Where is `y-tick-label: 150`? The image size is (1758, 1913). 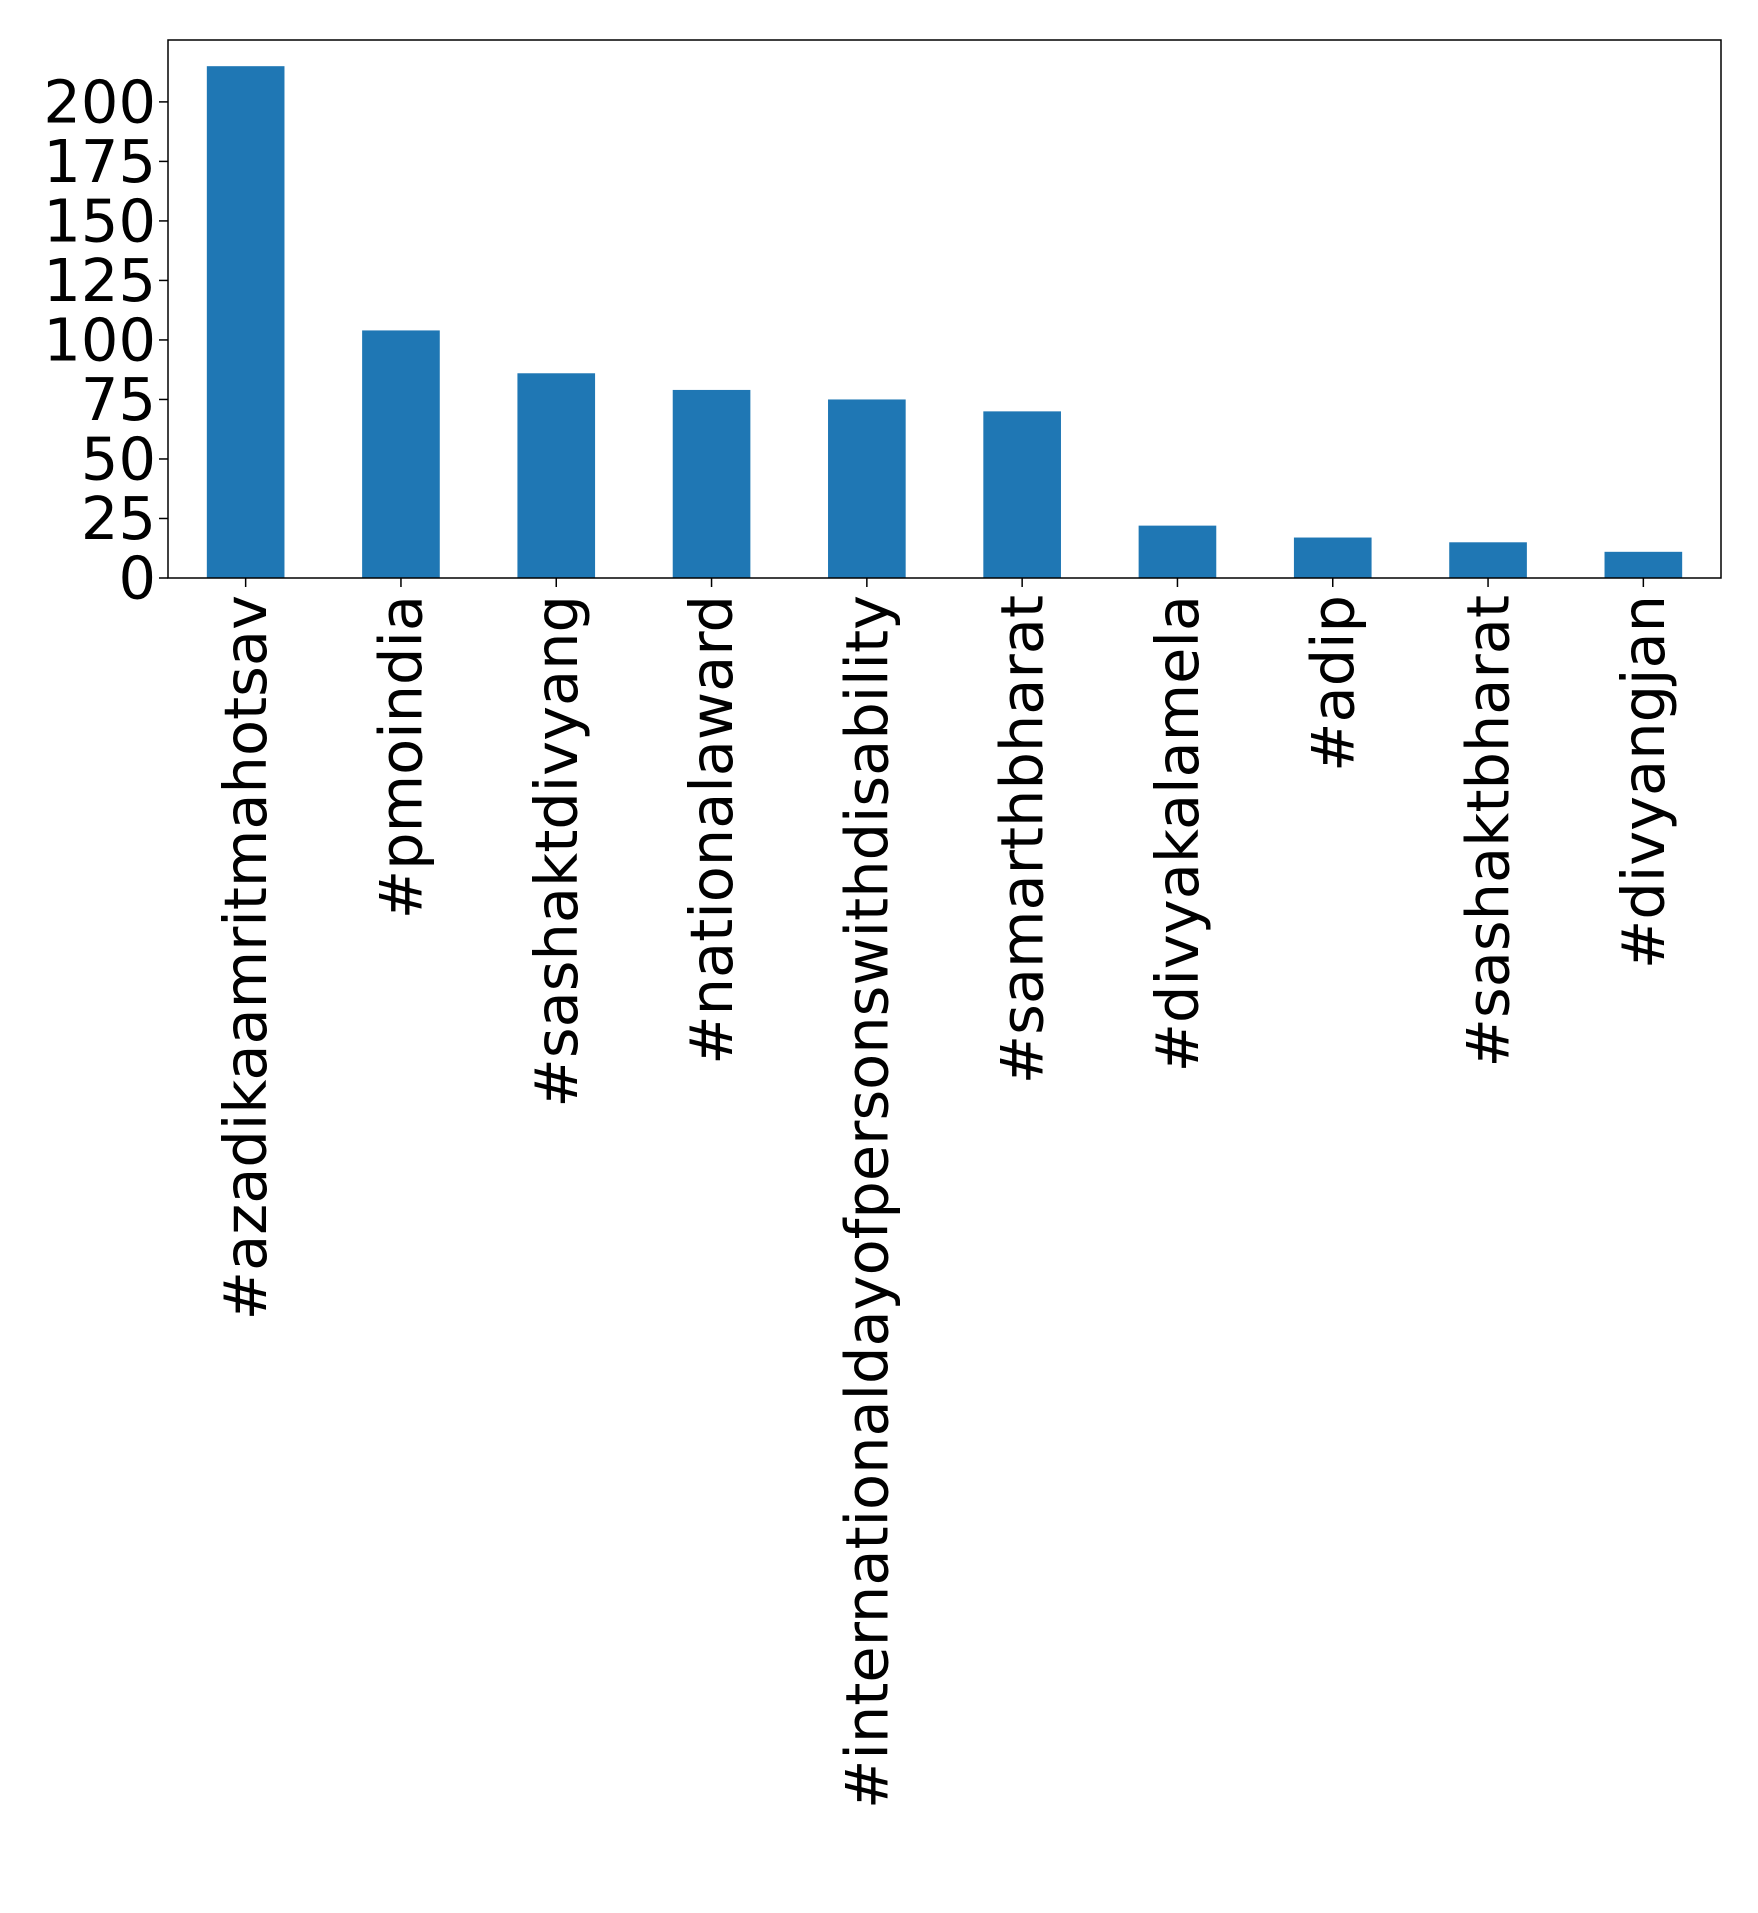 y-tick-label: 150 is located at coordinates (99, 220).